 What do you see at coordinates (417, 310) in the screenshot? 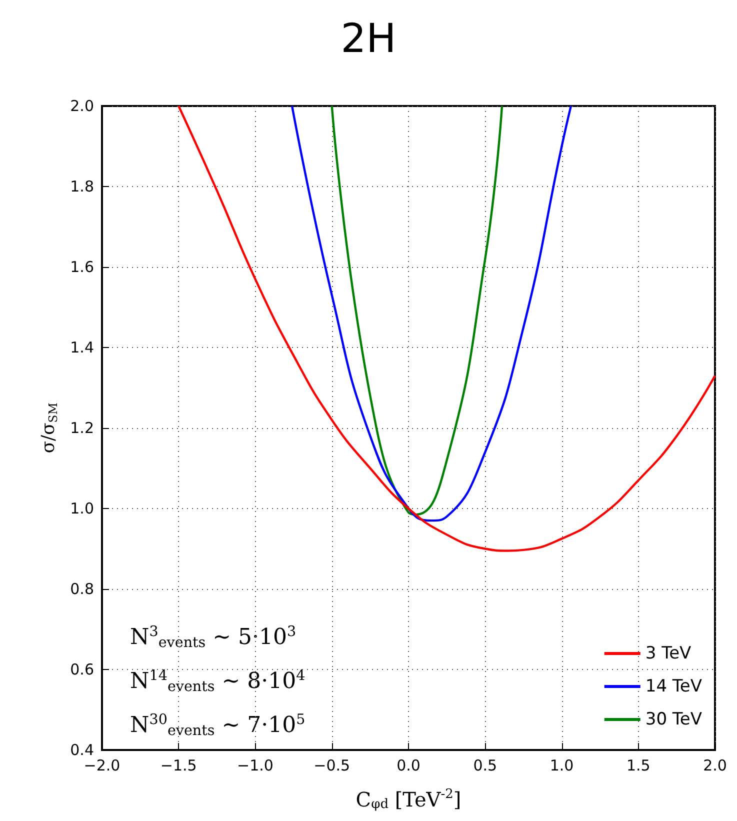
I see `line-series` at bounding box center [417, 310].